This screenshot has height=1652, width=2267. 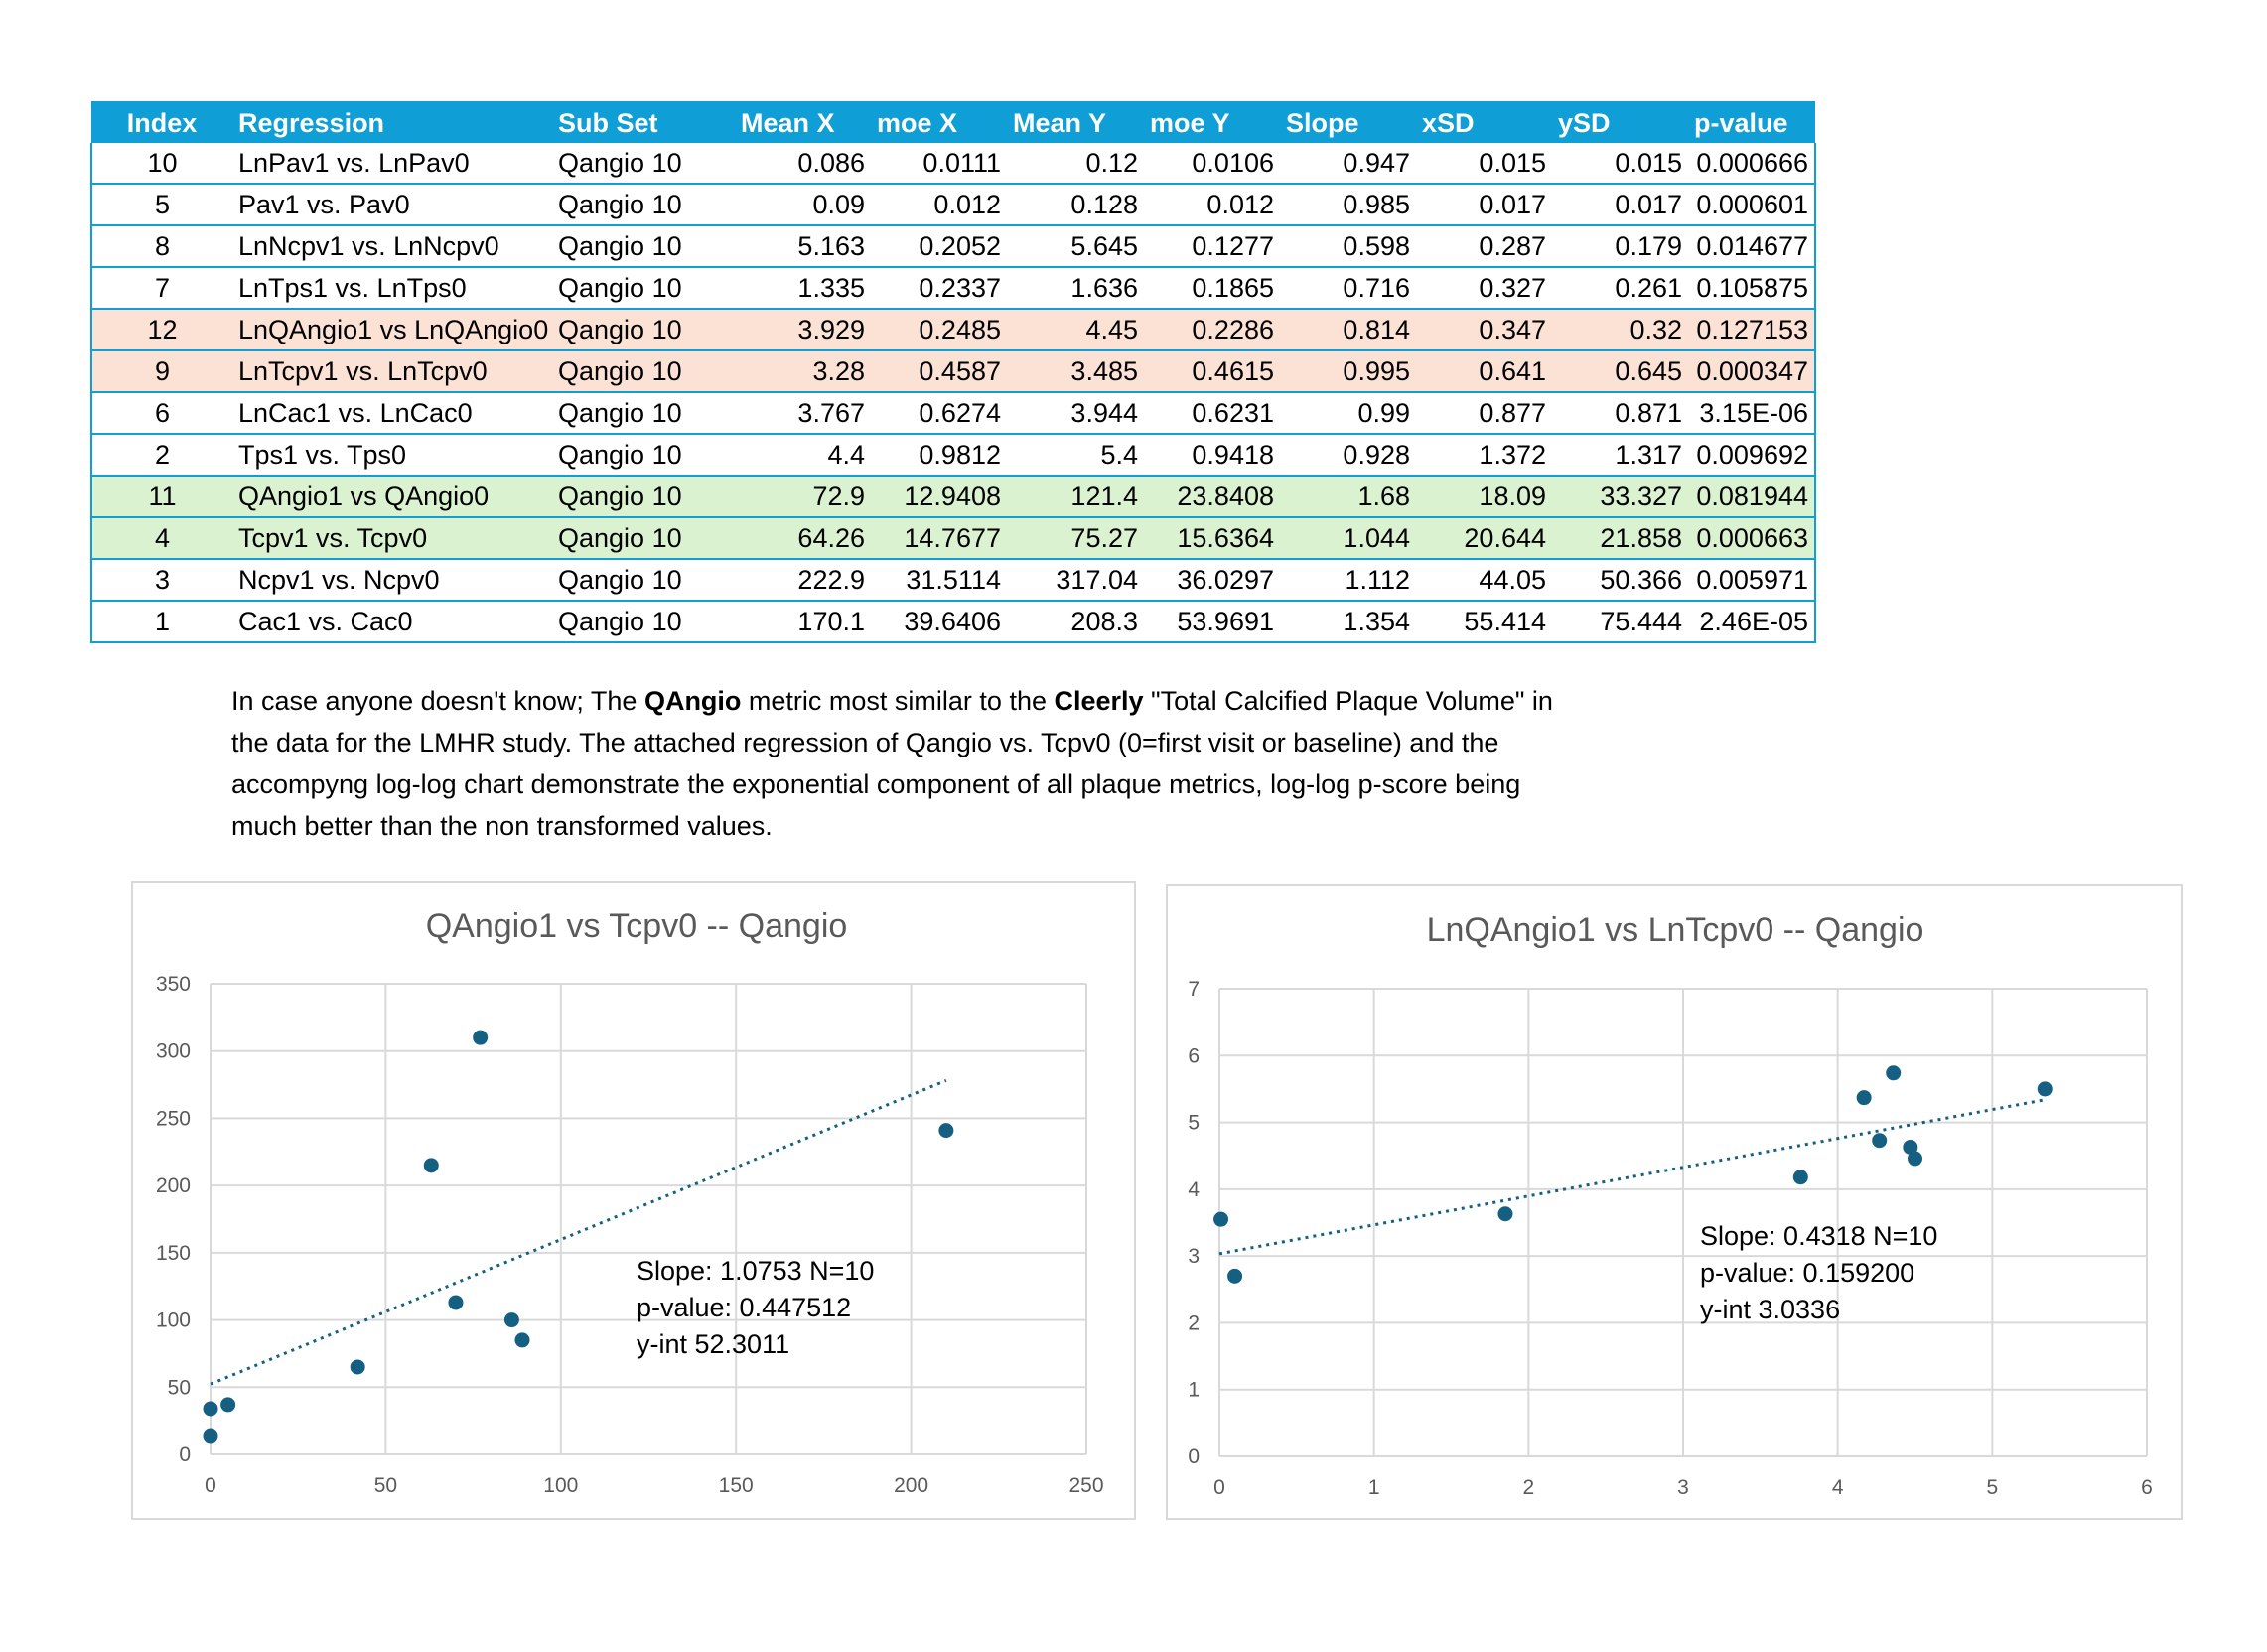 I want to click on cell-moe-y: 0.6231, so click(x=1212, y=413).